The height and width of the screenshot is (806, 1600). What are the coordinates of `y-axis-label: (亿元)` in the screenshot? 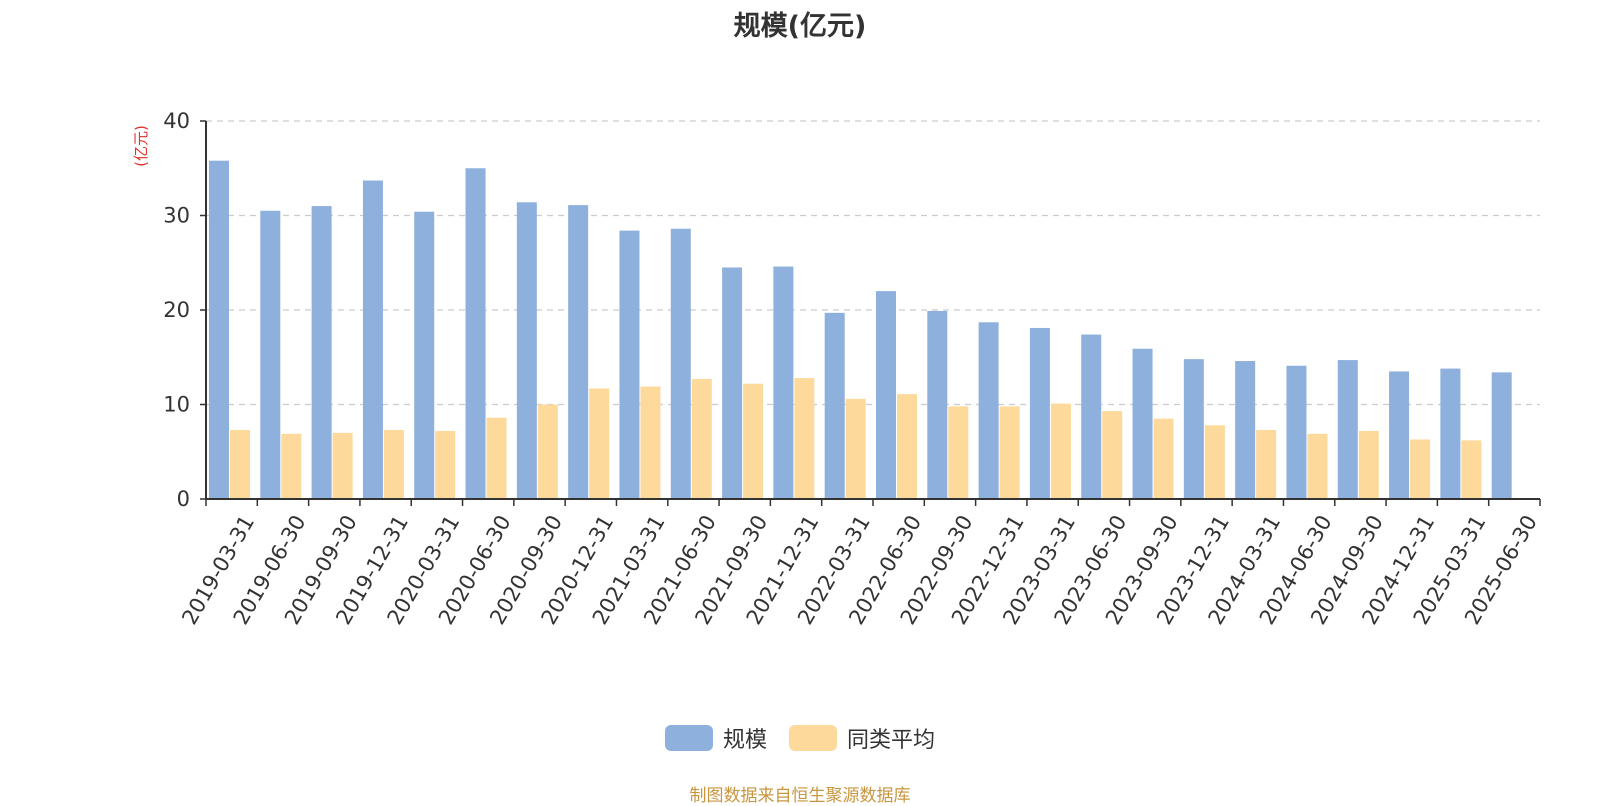 It's located at (141, 146).